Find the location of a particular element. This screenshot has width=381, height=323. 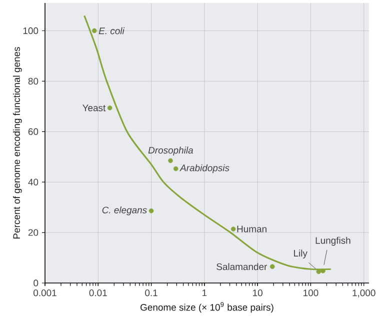

x-tick-label: 0.01 is located at coordinates (98, 293).